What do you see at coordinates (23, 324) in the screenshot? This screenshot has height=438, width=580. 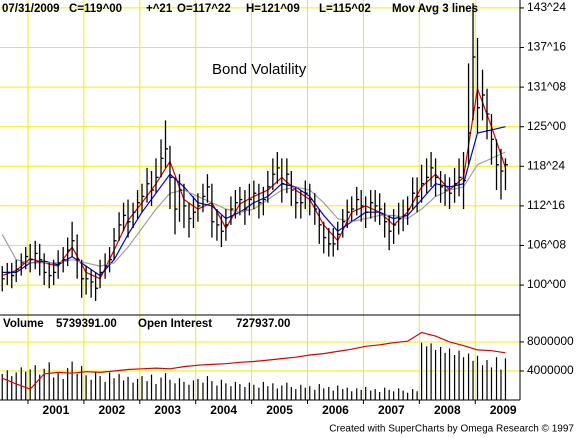 I see `volume-label: Volume` at bounding box center [23, 324].